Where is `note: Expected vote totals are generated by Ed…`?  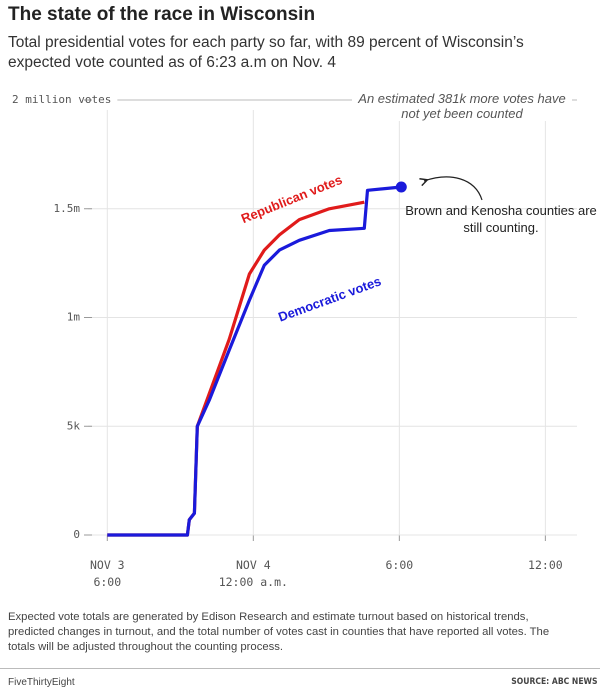
note: Expected vote totals are generated by Ed… is located at coordinates (279, 632).